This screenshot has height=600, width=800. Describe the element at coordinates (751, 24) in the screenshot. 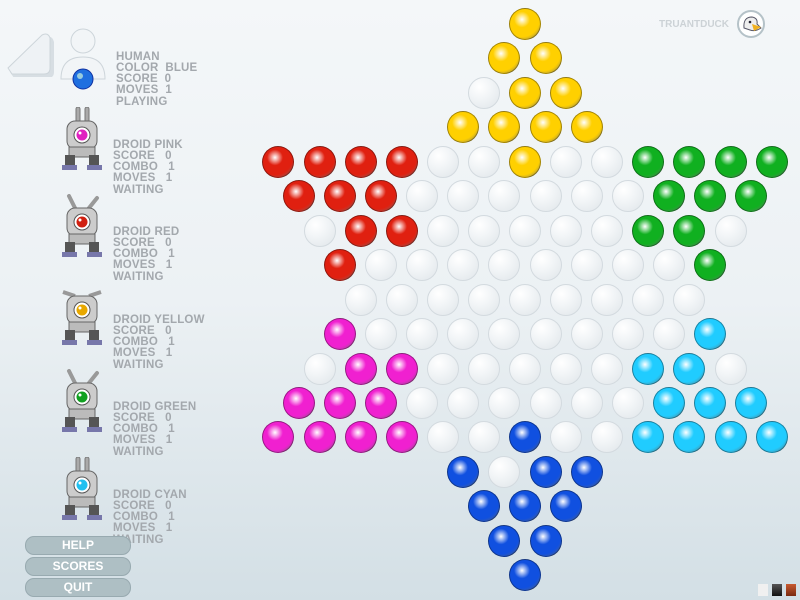

I see `duck-head-icon` at that location.